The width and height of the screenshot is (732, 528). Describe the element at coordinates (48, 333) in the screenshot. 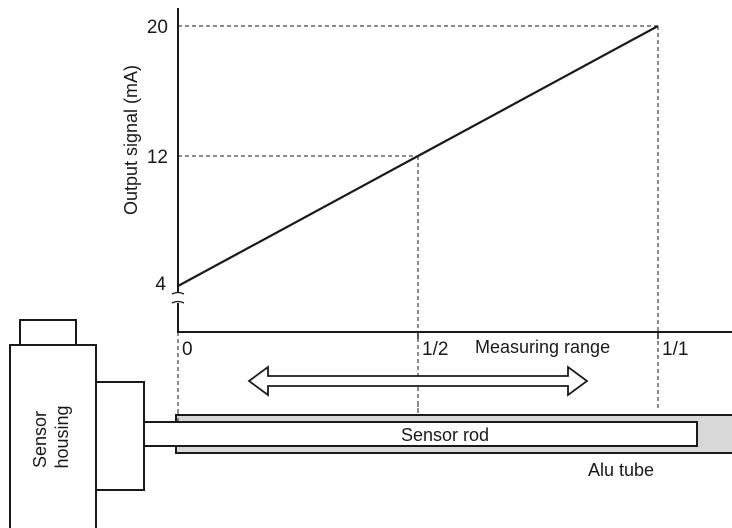

I see `housing-cap` at that location.